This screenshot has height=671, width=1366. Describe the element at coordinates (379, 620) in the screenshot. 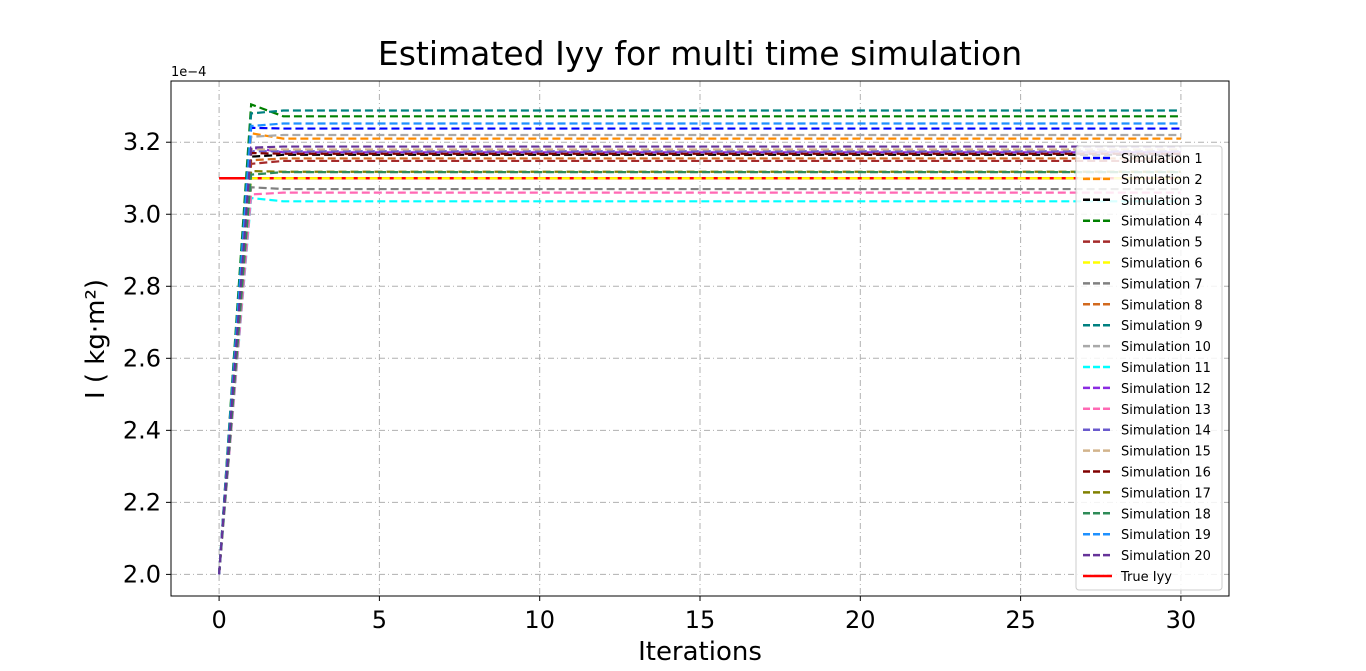

I see `x-tick-label: 5` at that location.